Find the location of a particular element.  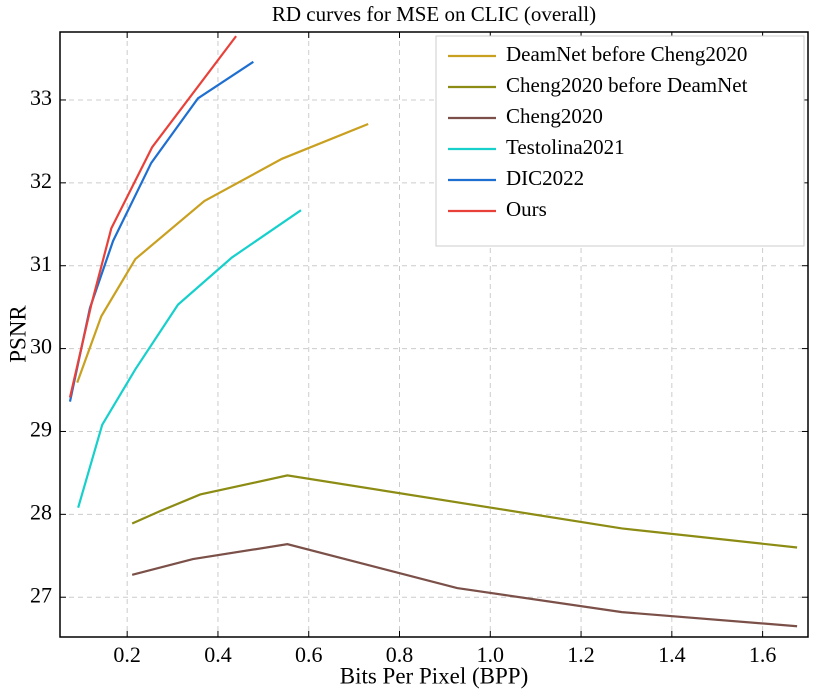

x-tick-label: 1.4 is located at coordinates (672, 654).